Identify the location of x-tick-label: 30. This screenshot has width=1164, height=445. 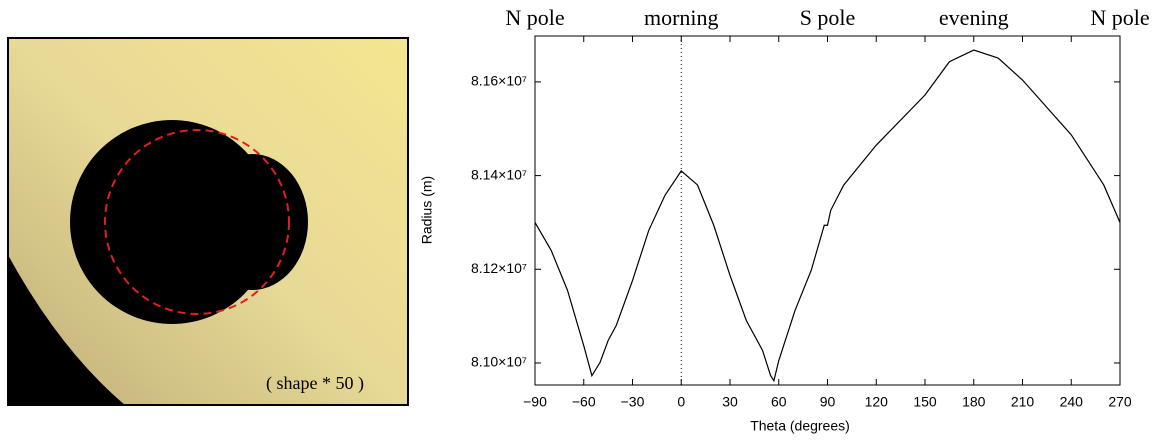
(730, 402).